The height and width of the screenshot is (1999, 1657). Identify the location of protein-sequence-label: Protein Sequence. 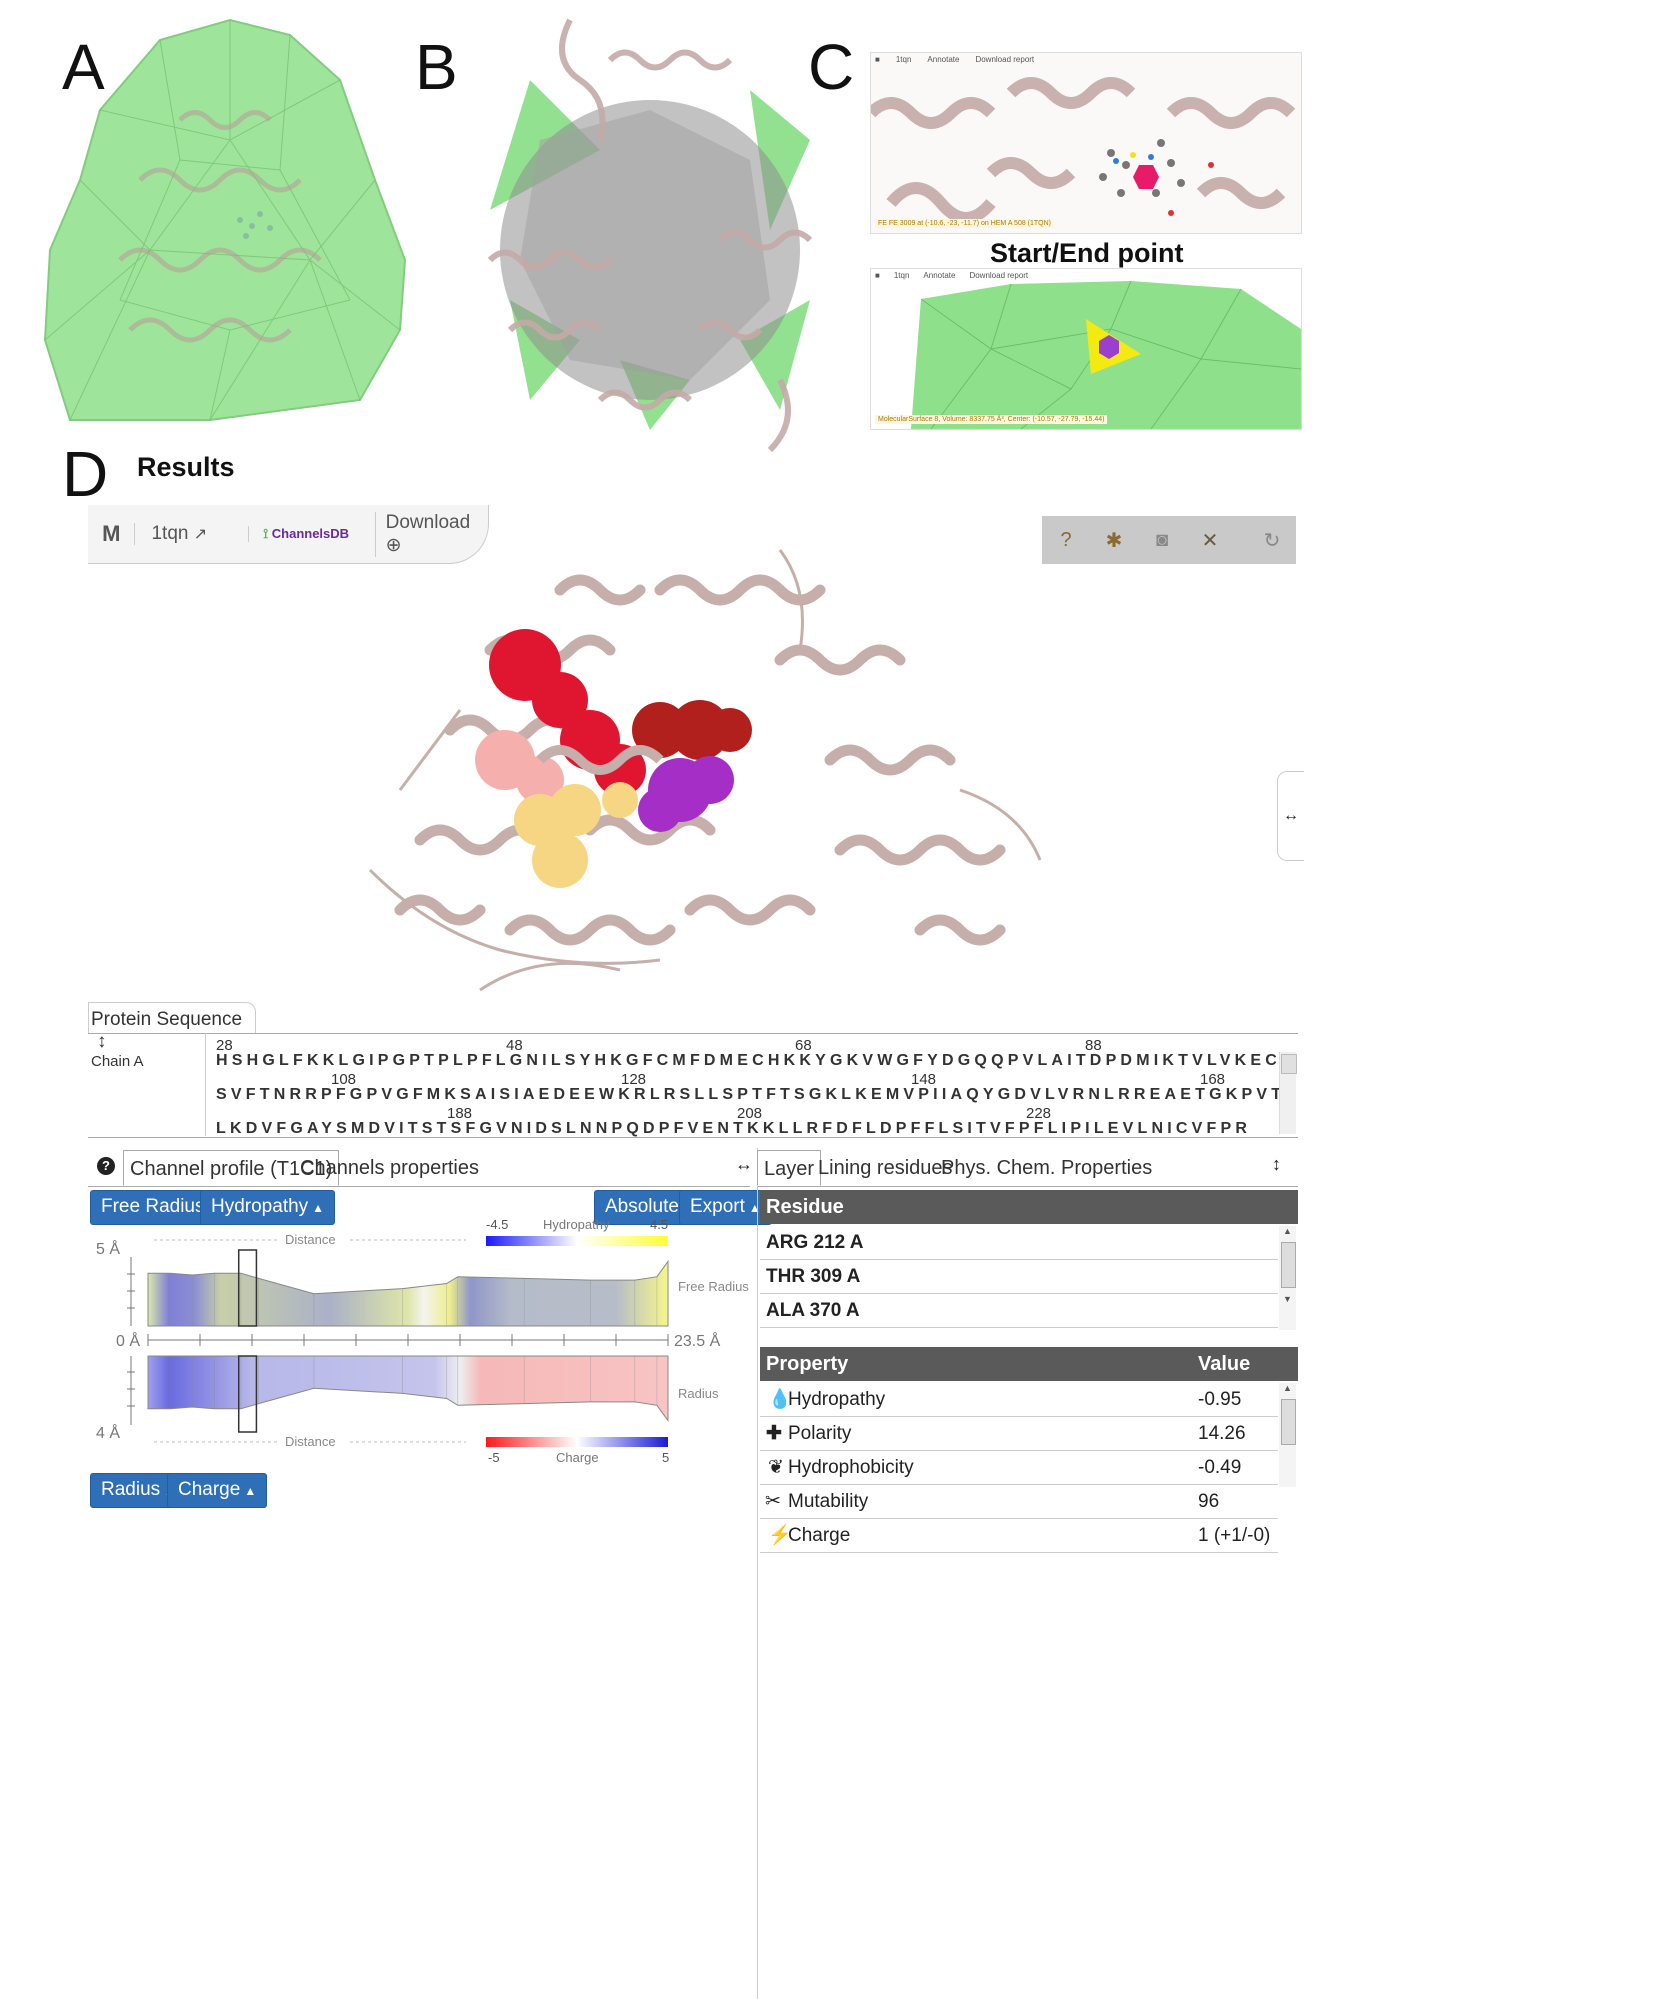
(167, 1019).